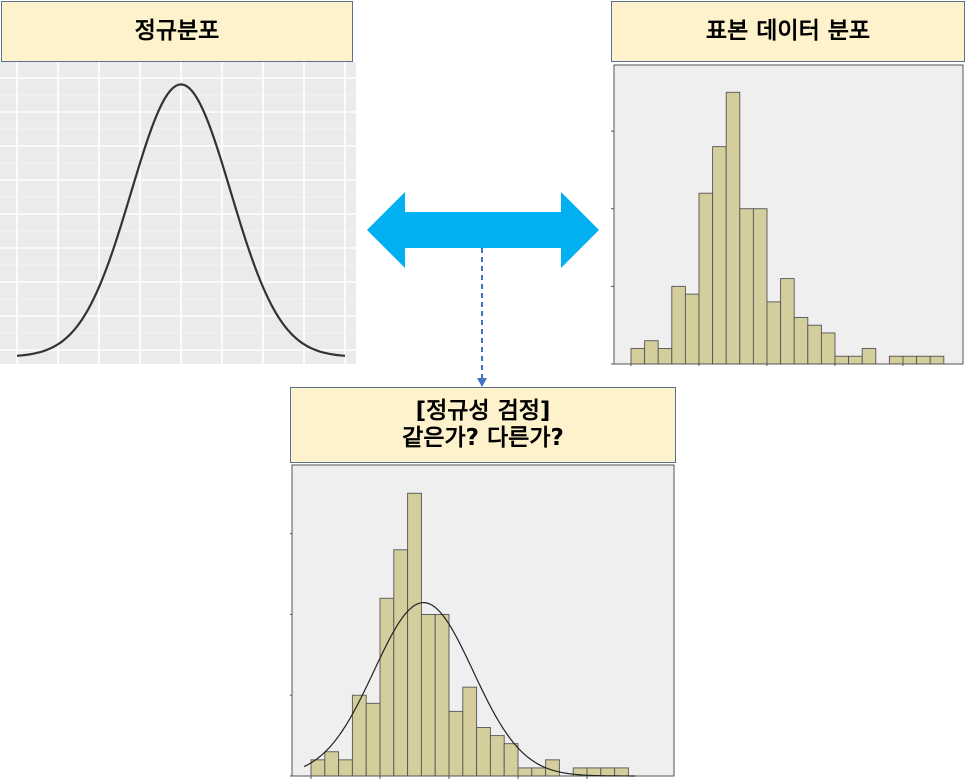 Image resolution: width=966 pixels, height=779 pixels. I want to click on sample-distribution-label: 표본 데이터 분포, so click(788, 31).